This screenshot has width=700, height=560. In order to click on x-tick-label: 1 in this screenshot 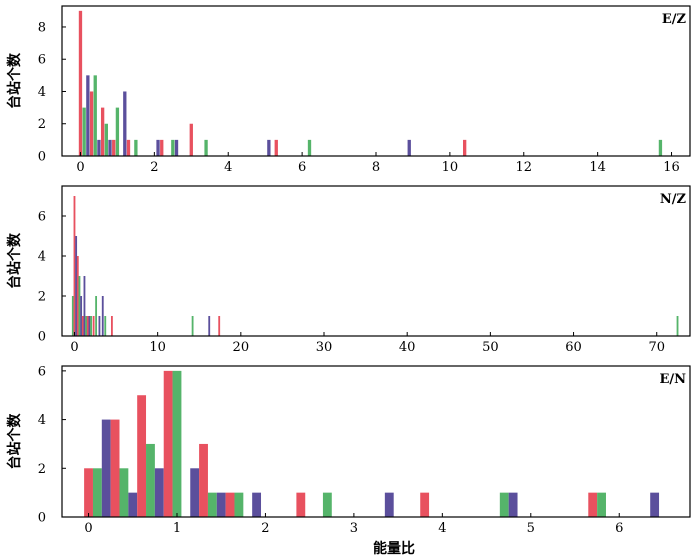, I will do `click(177, 528)`.